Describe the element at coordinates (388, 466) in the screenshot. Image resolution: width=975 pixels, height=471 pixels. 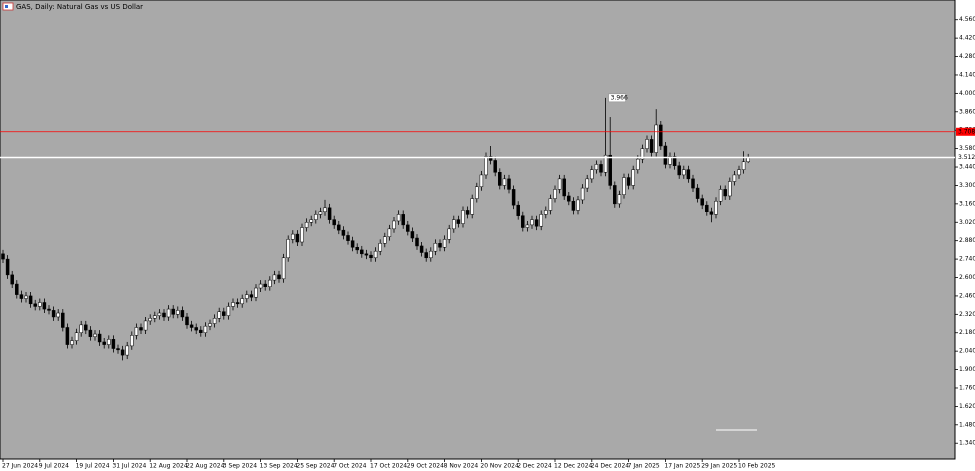
I see `x-tick-label: 17 Oct 2024` at that location.